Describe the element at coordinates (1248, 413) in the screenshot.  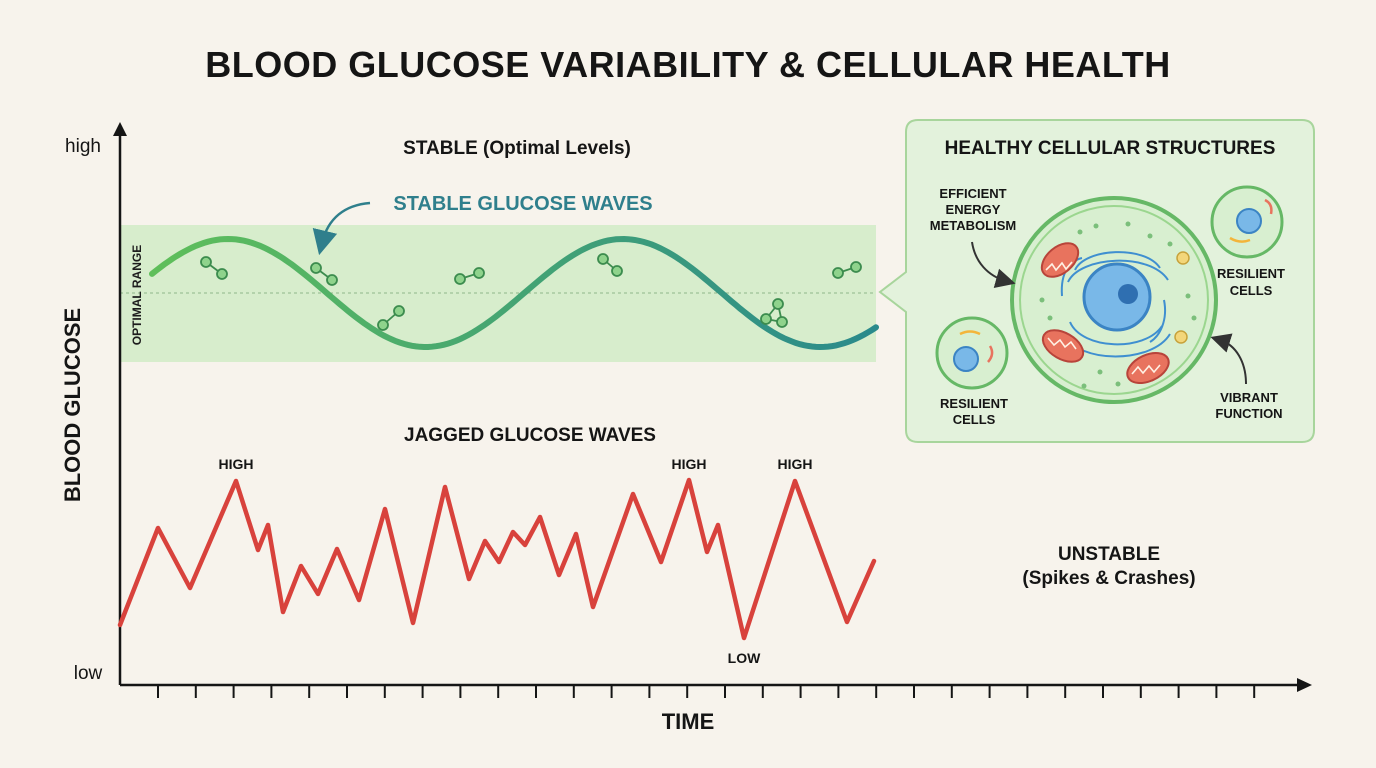
I see `vibrant-label-line2: FUNCTION` at that location.